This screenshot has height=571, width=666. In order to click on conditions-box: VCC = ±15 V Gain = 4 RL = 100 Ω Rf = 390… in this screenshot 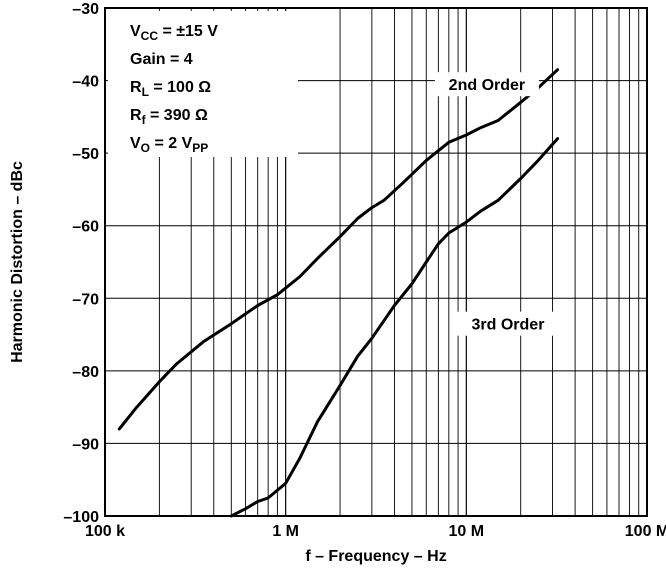, I will do `click(203, 84)`.